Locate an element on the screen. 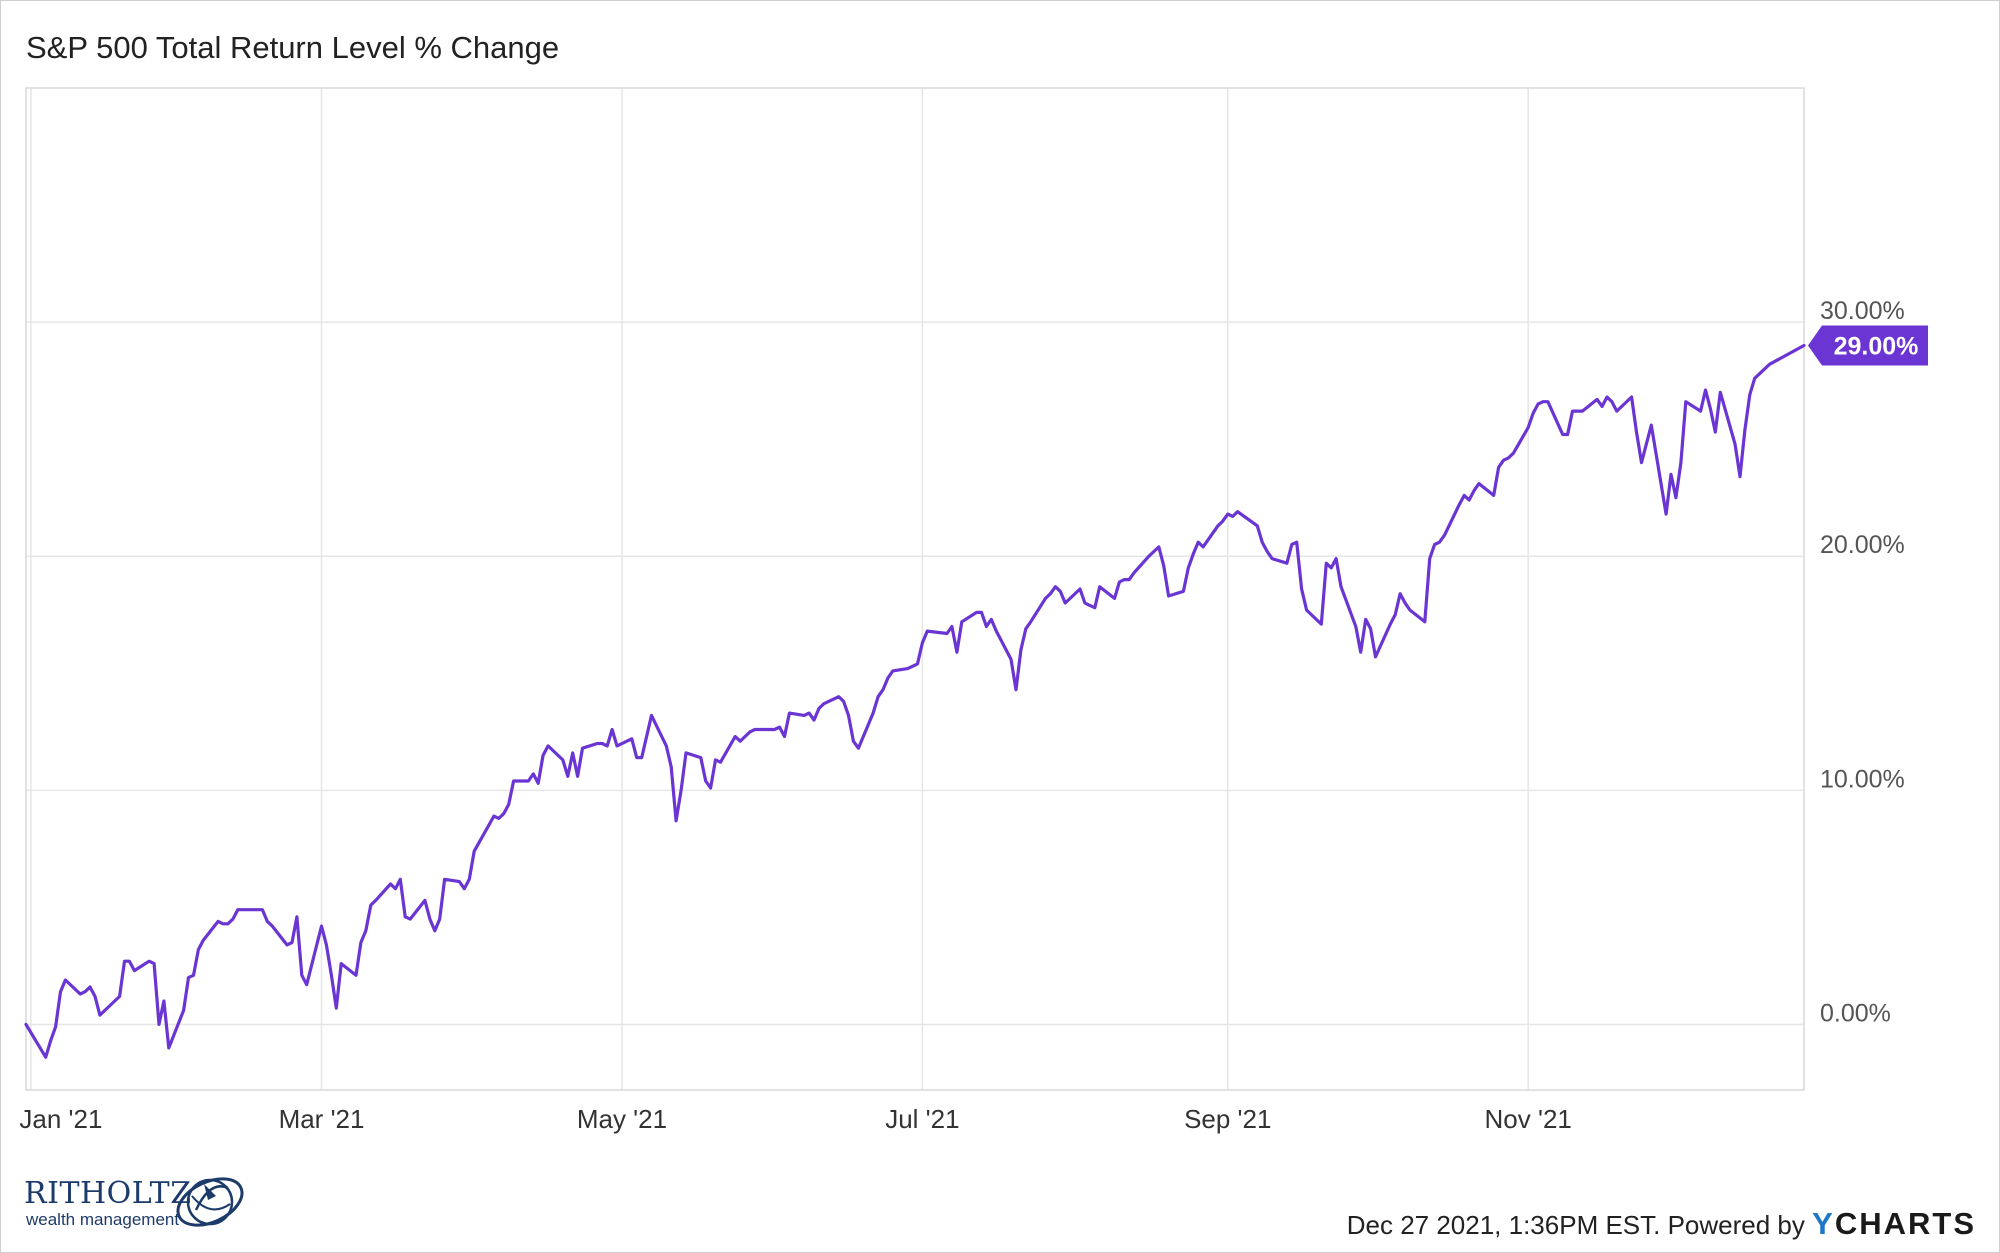 Image resolution: width=2000 pixels, height=1253 pixels. x-tick-label: May '21 is located at coordinates (622, 1119).